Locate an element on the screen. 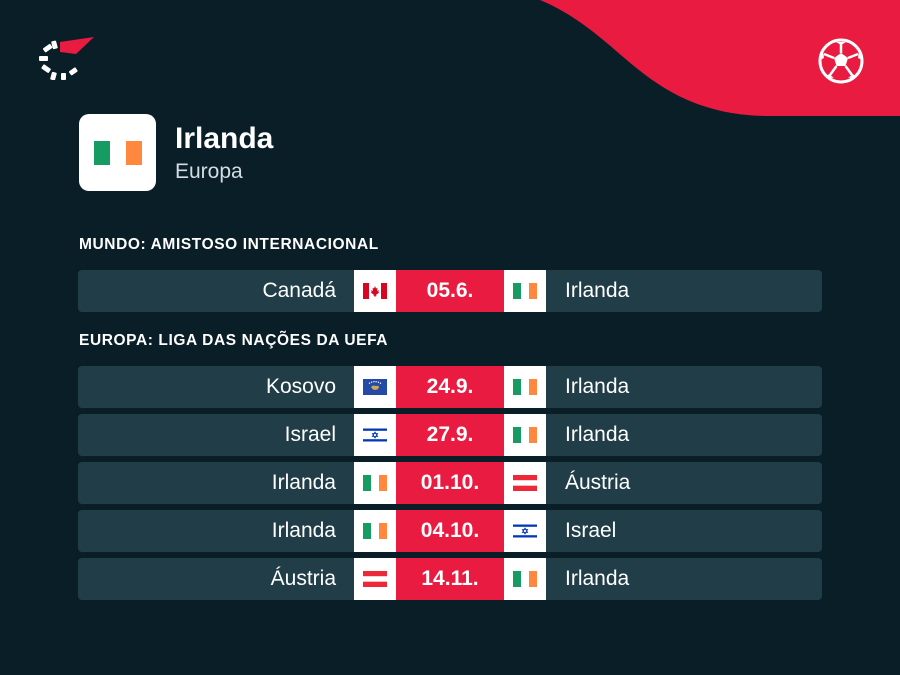 Image resolution: width=900 pixels, height=675 pixels. match-date: 27.9. is located at coordinates (450, 435).